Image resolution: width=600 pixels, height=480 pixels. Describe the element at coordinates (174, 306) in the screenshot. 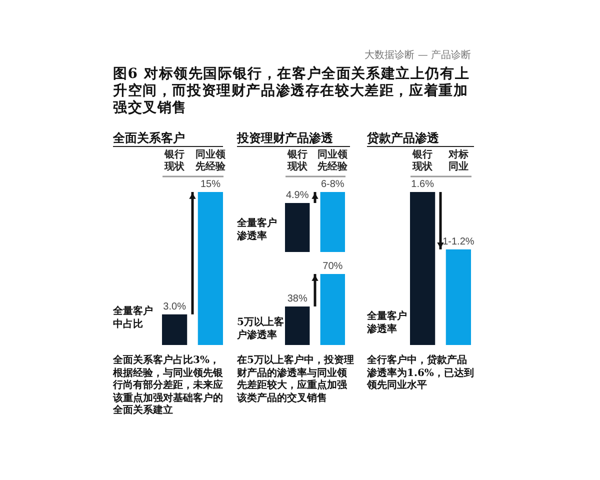

I see `data-label: 3.0%` at that location.